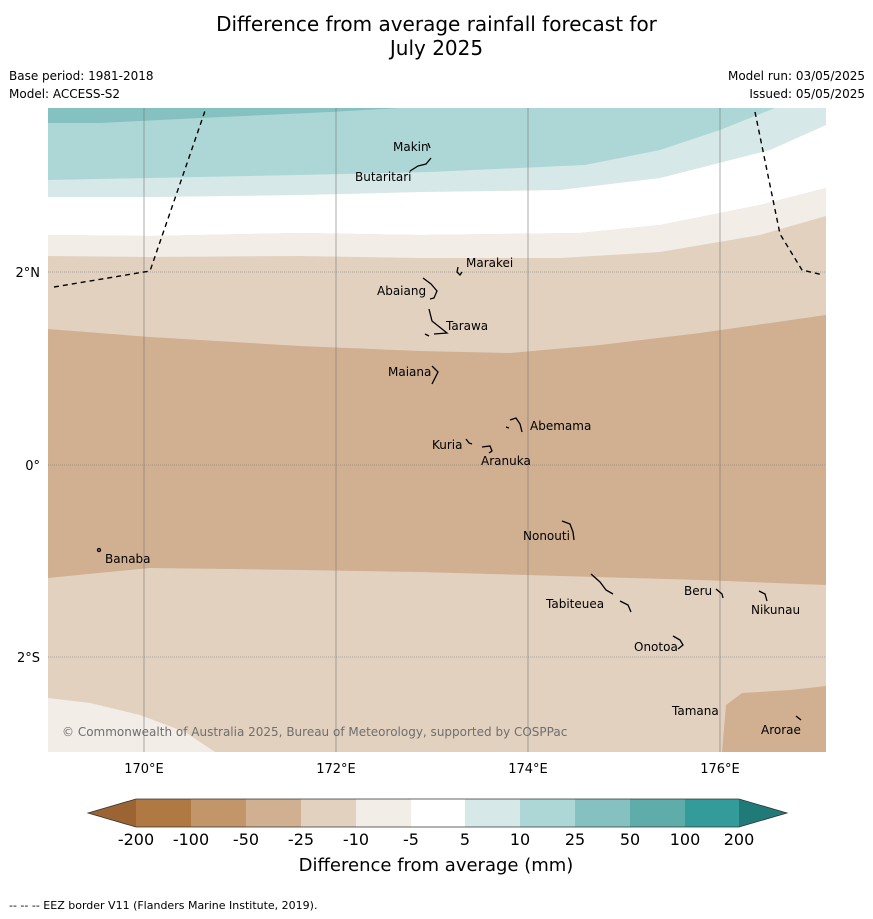 Image resolution: width=873 pixels, height=919 pixels. I want to click on lon-label-176: 176°E, so click(720, 769).